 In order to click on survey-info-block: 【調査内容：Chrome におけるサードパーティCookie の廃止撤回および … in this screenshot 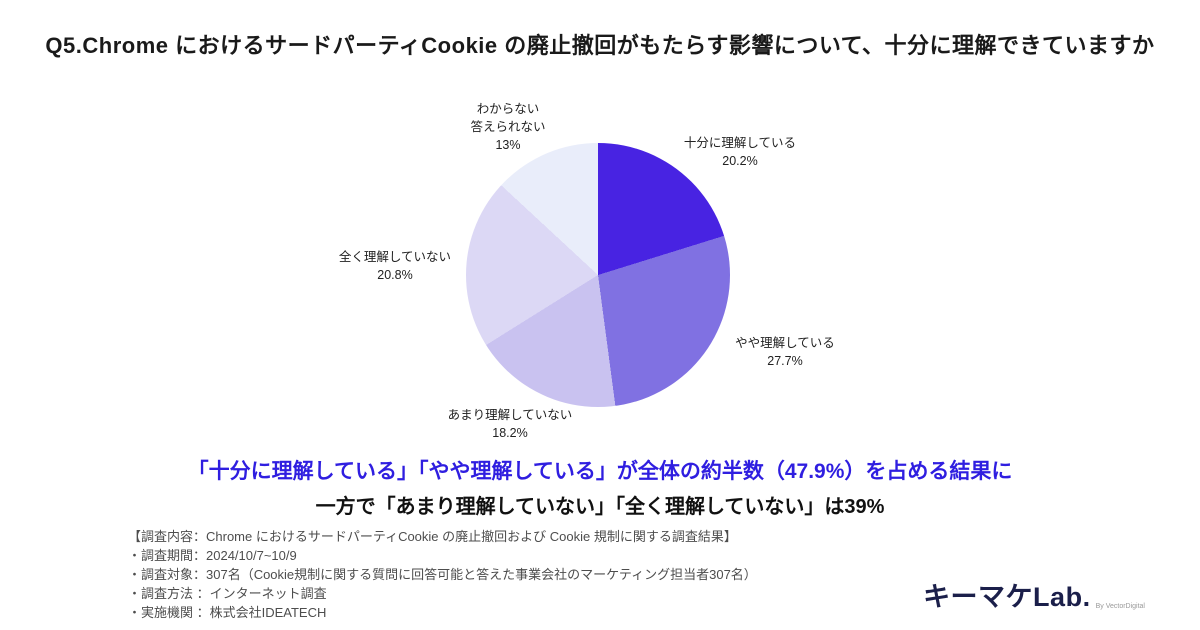, I will do `click(442, 574)`.